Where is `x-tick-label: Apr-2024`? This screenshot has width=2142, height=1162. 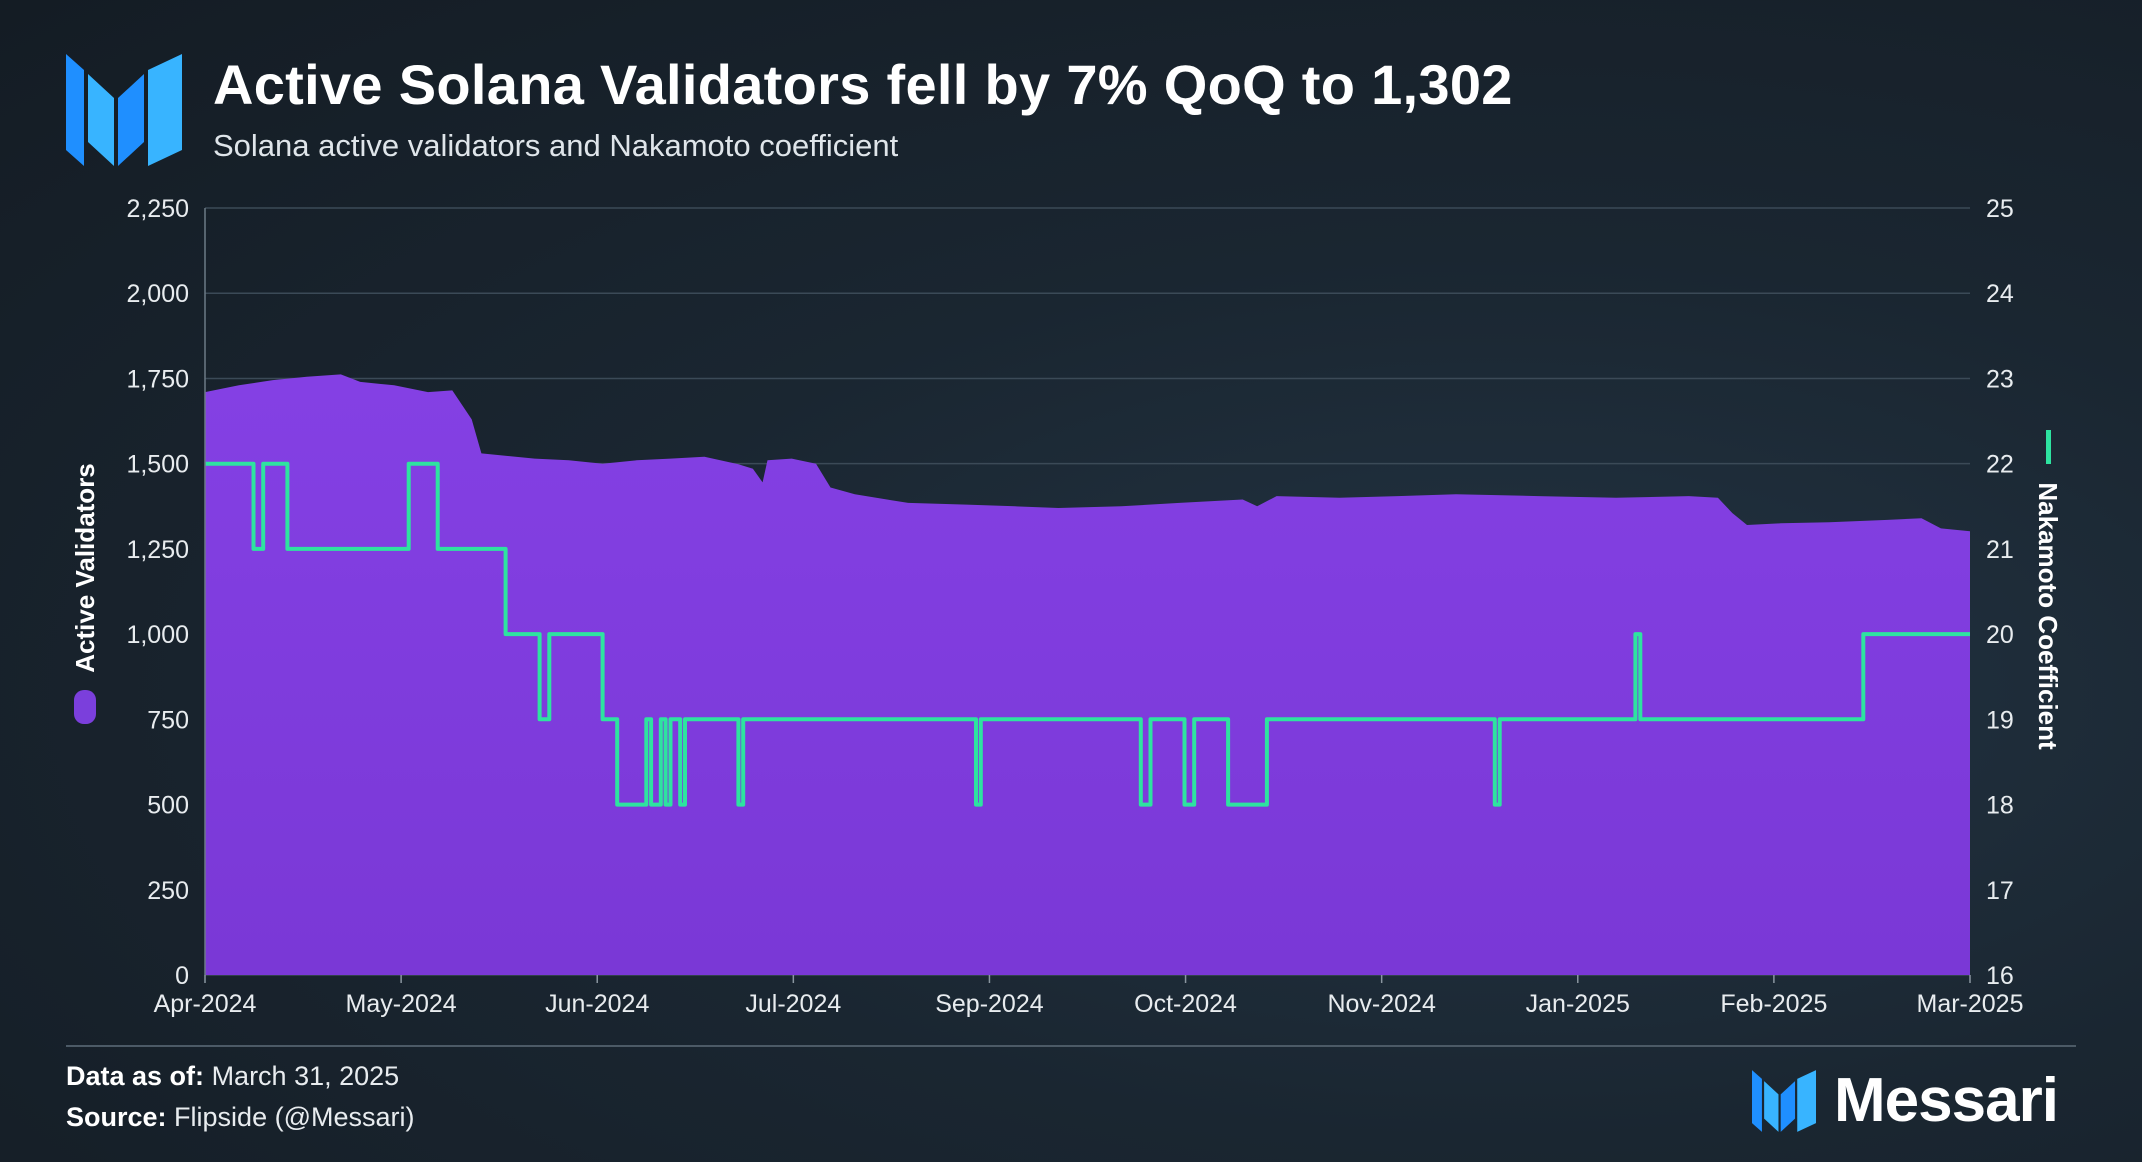 x-tick-label: Apr-2024 is located at coordinates (205, 1004).